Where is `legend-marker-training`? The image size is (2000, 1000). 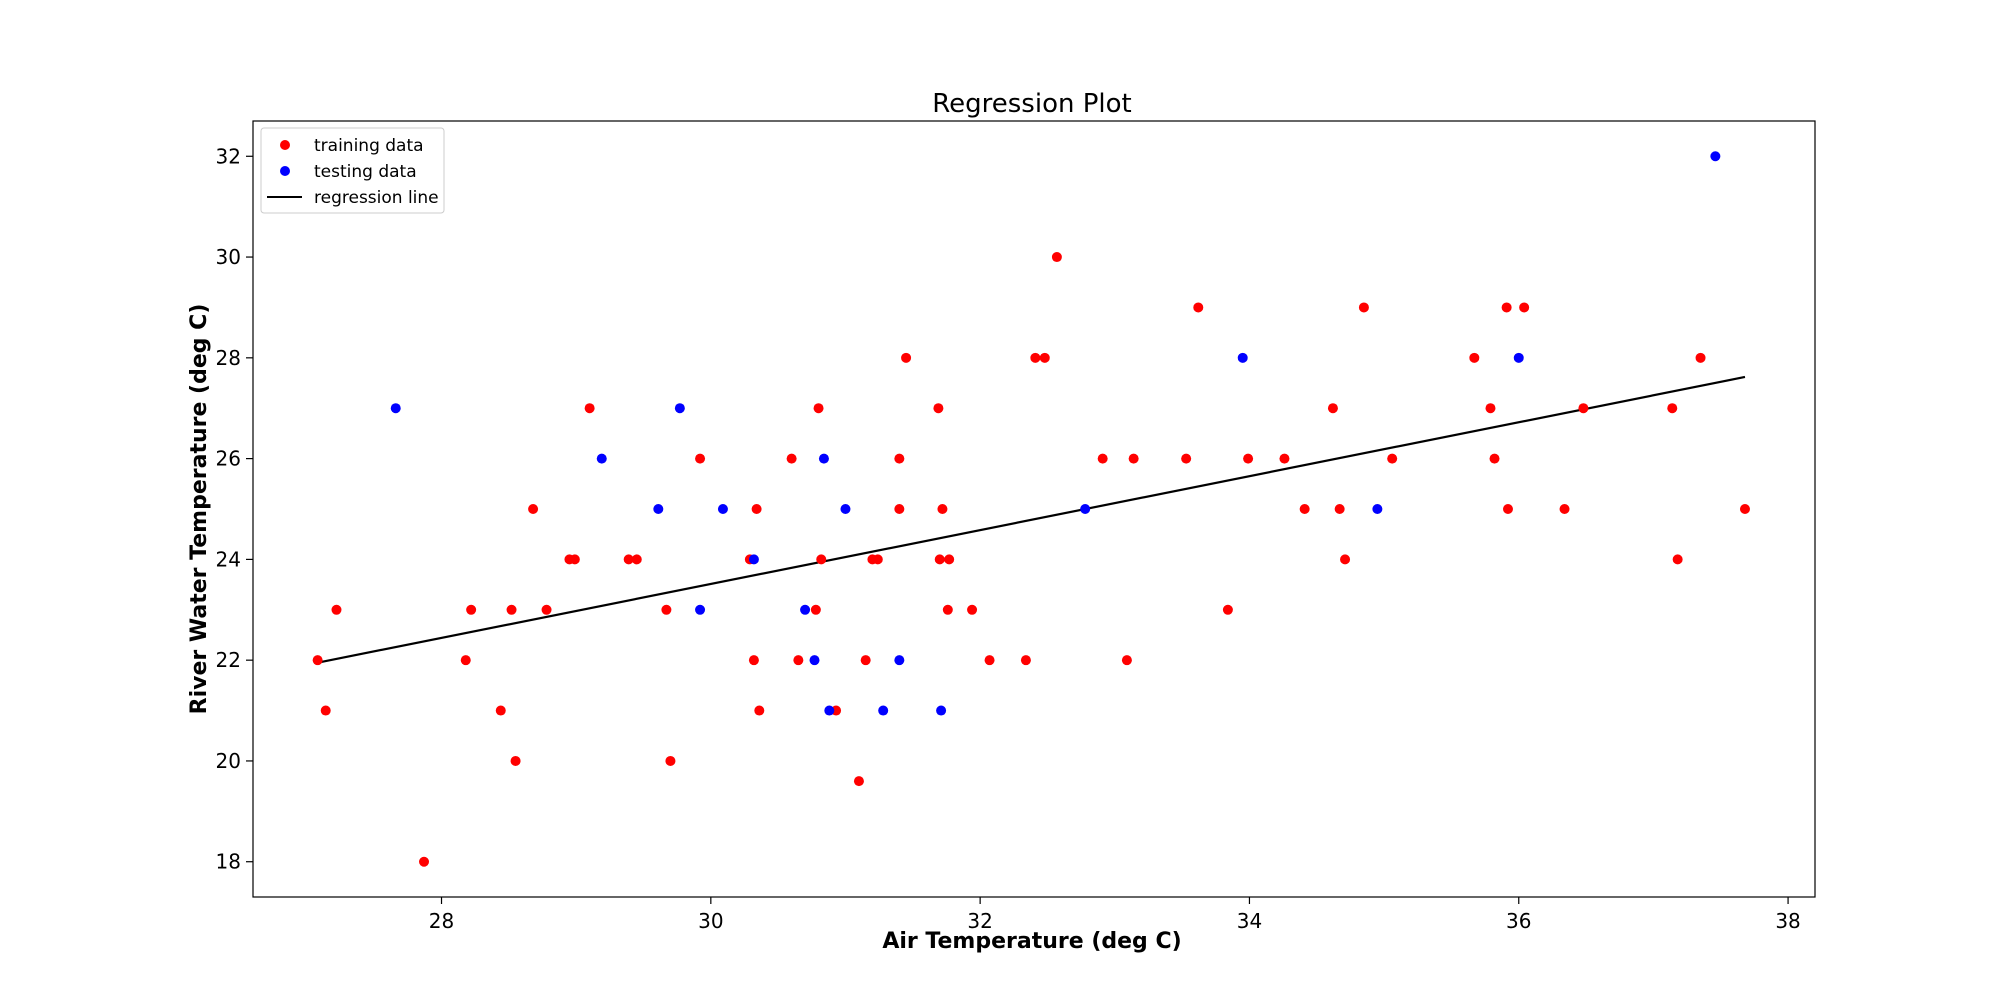 legend-marker-training is located at coordinates (285, 145).